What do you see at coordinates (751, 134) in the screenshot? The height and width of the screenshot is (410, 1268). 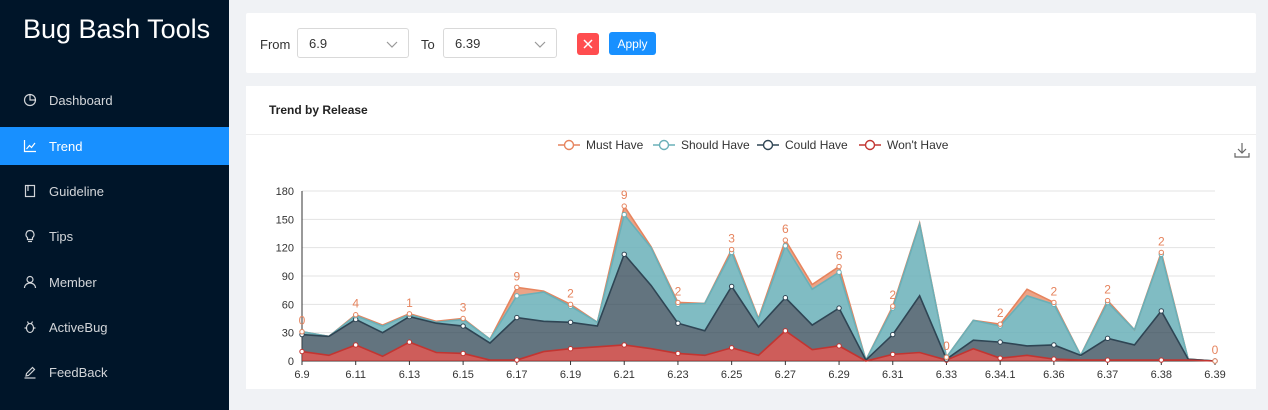 I see `divider` at bounding box center [751, 134].